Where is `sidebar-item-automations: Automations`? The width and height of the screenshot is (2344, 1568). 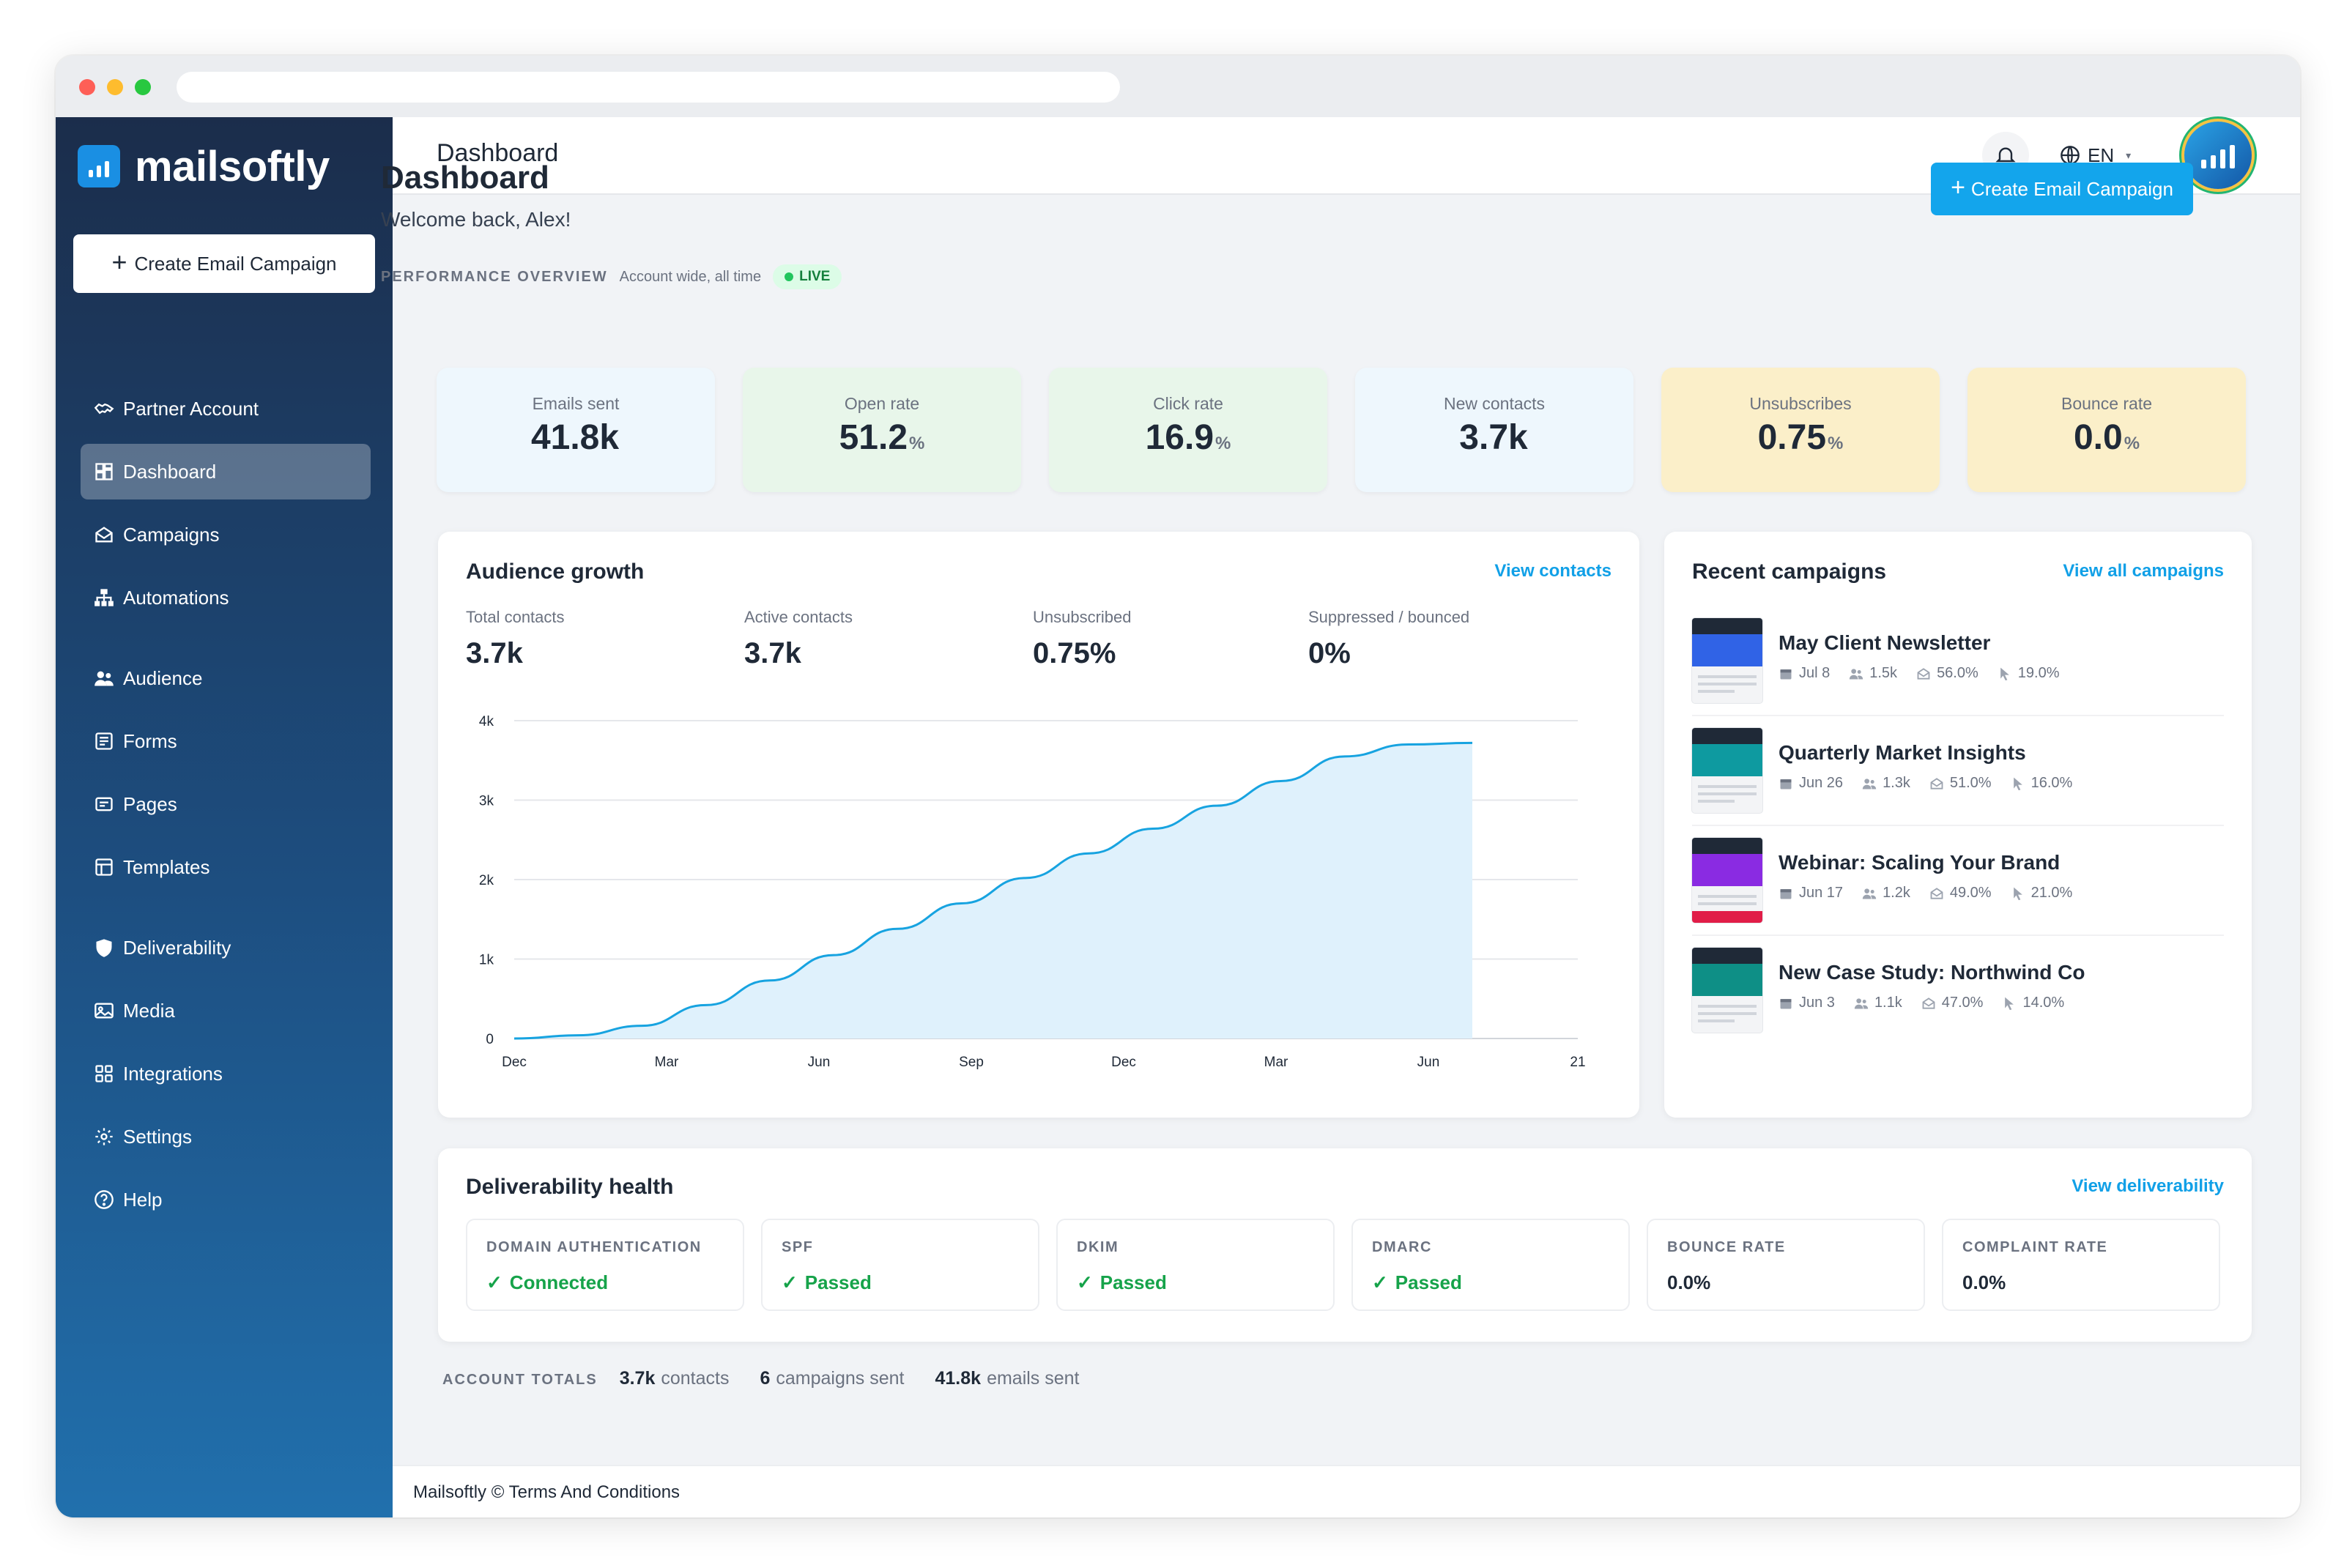
sidebar-item-automations: Automations is located at coordinates (226, 597).